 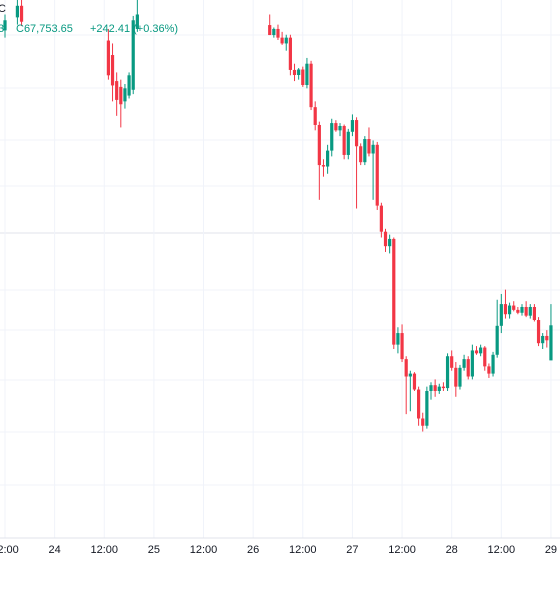 I want to click on x-tick-label: 29, so click(x=551, y=550).